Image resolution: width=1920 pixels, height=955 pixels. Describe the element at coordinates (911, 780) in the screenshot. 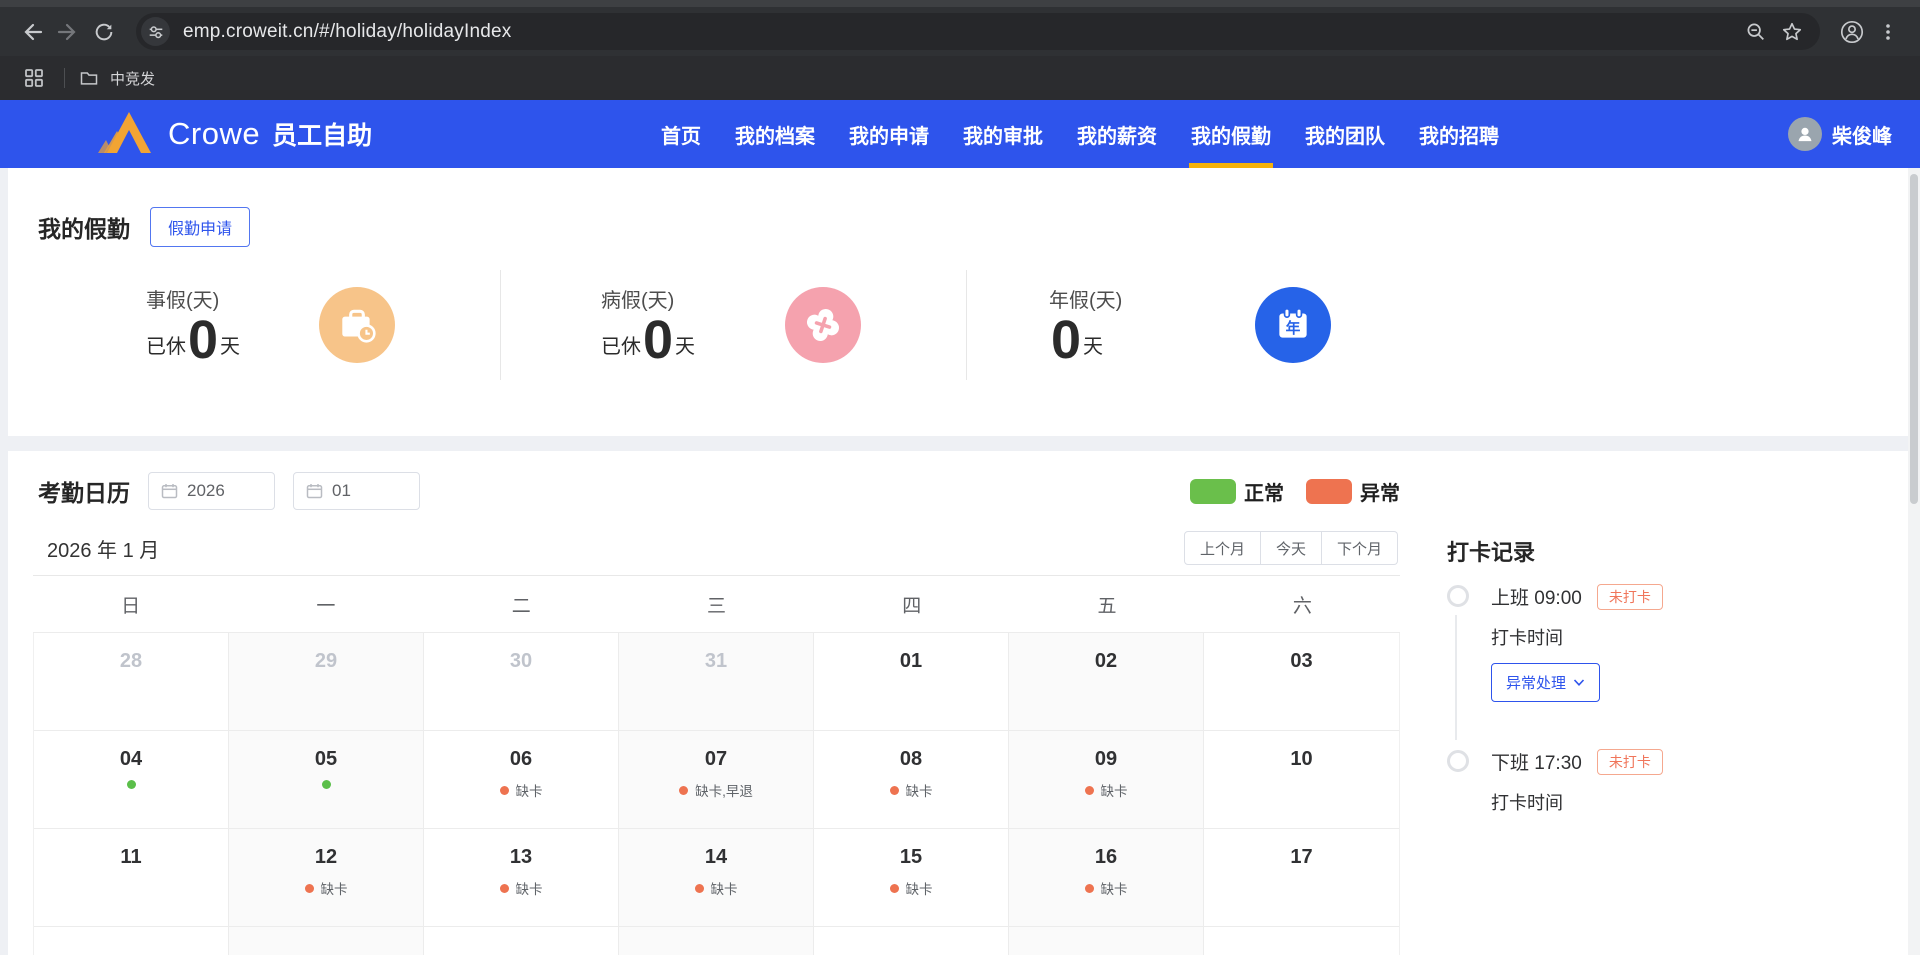

I see `calendar-cell: 08 缺卡` at that location.